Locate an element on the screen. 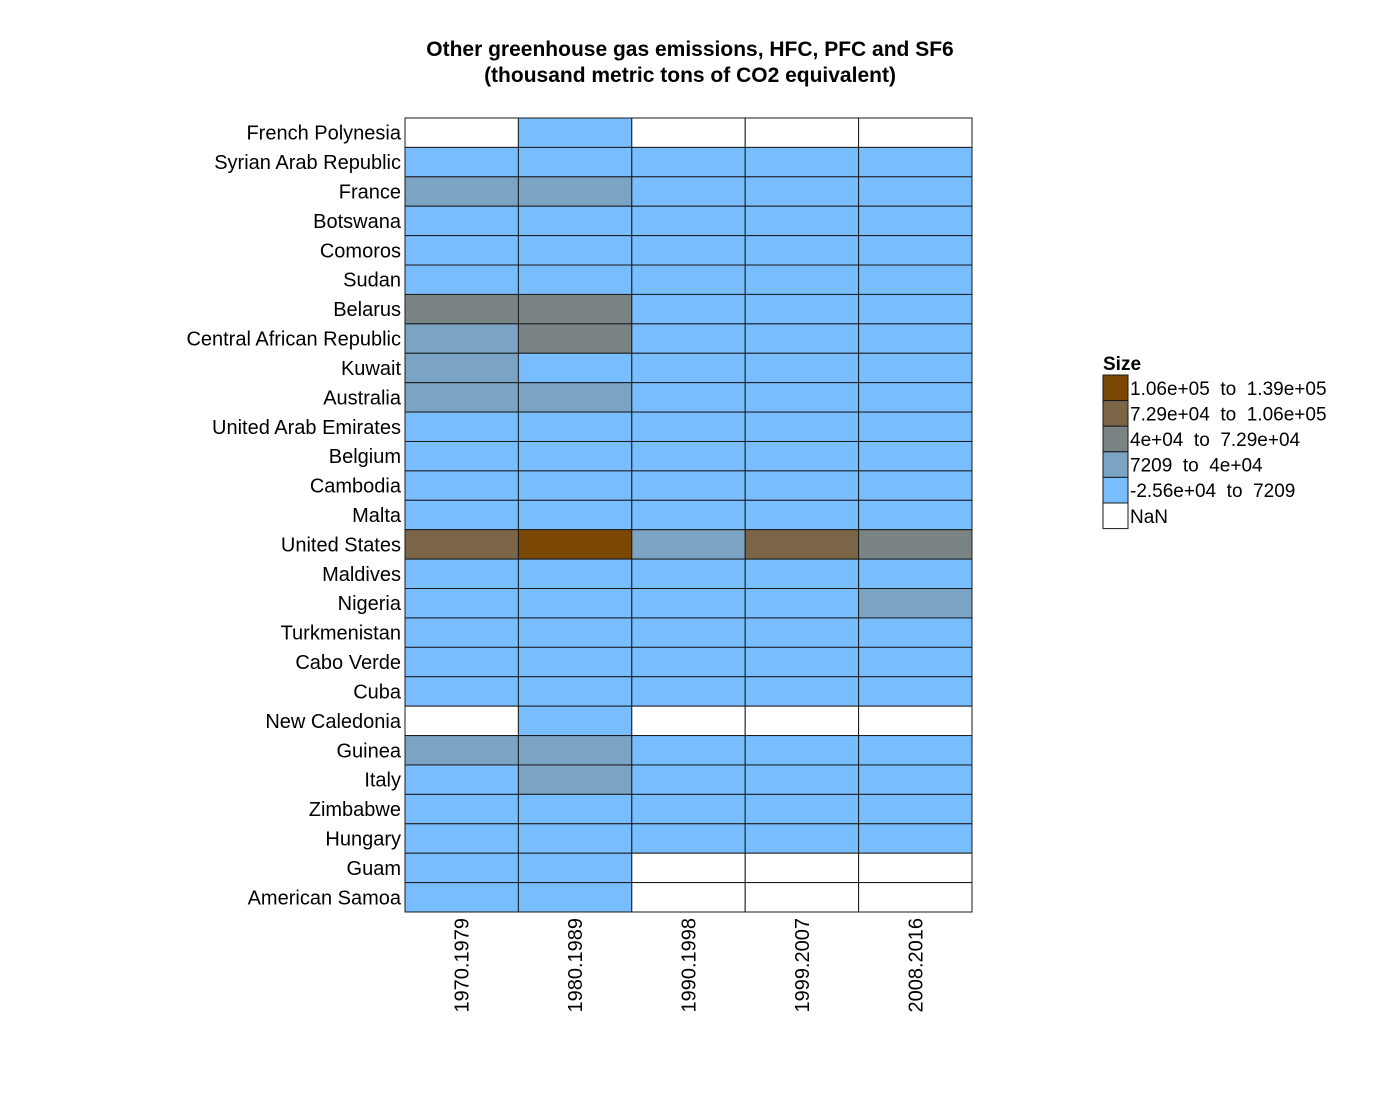 This screenshot has height=1105, width=1400. y-tick-label: Maldives is located at coordinates (361, 575).